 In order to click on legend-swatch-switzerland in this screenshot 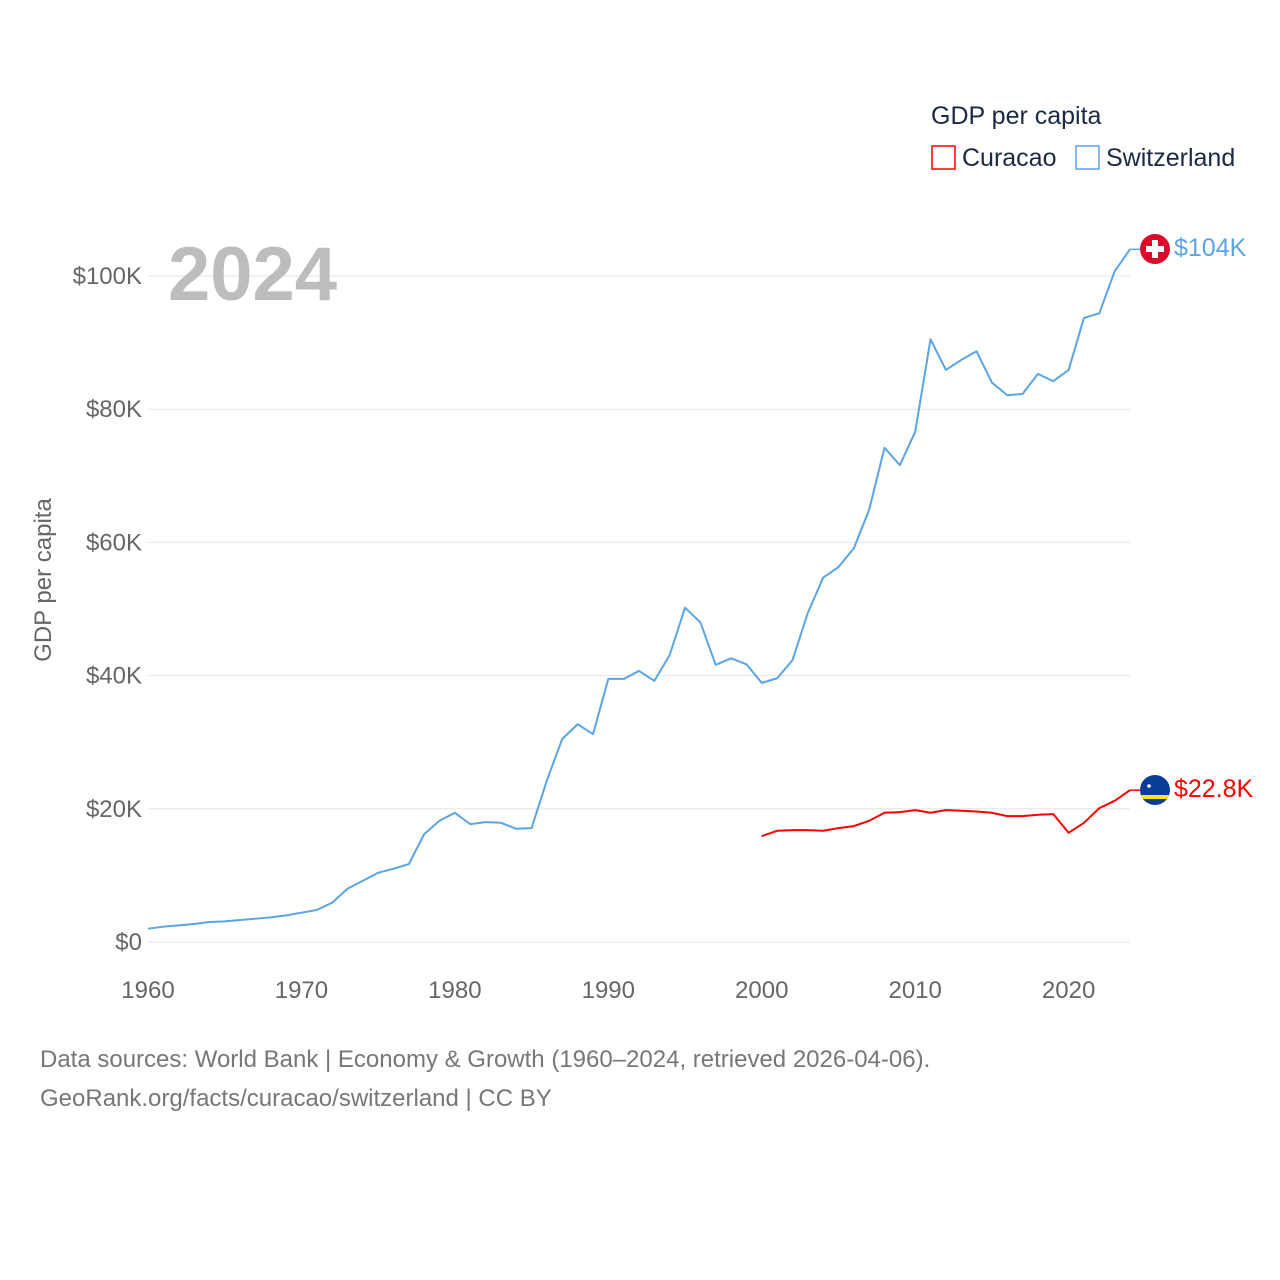, I will do `click(1087, 157)`.